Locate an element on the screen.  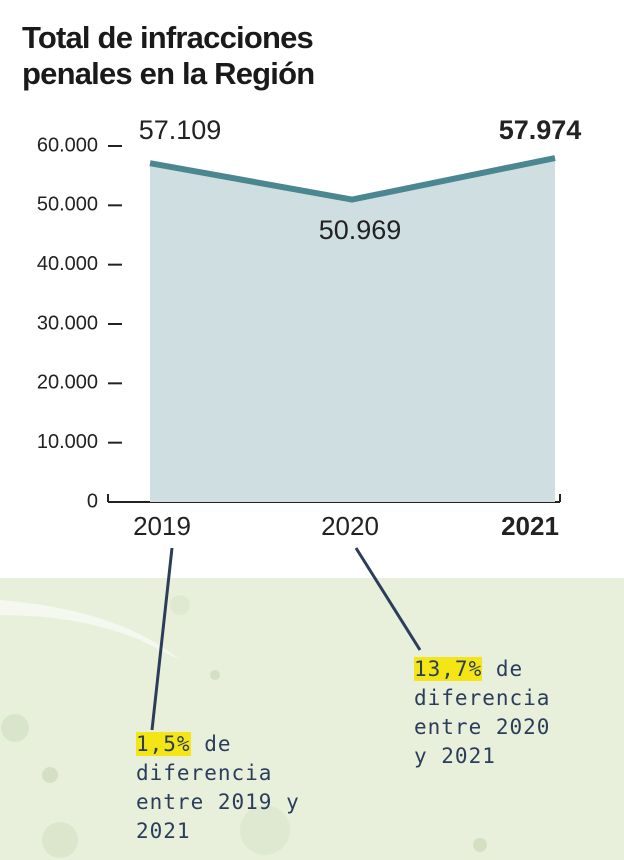
y-tick-label: 30.000 is located at coordinates (67, 323).